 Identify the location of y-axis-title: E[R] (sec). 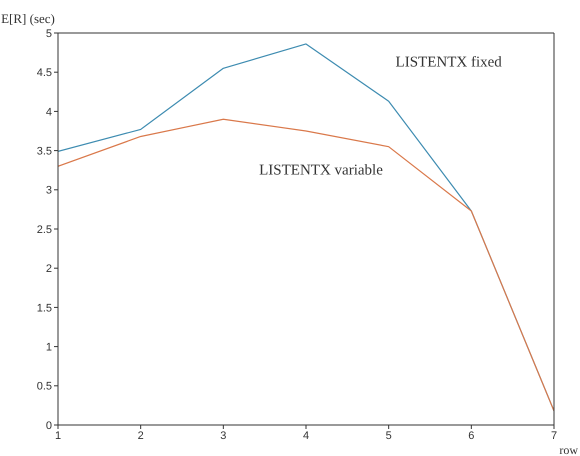
(28, 18).